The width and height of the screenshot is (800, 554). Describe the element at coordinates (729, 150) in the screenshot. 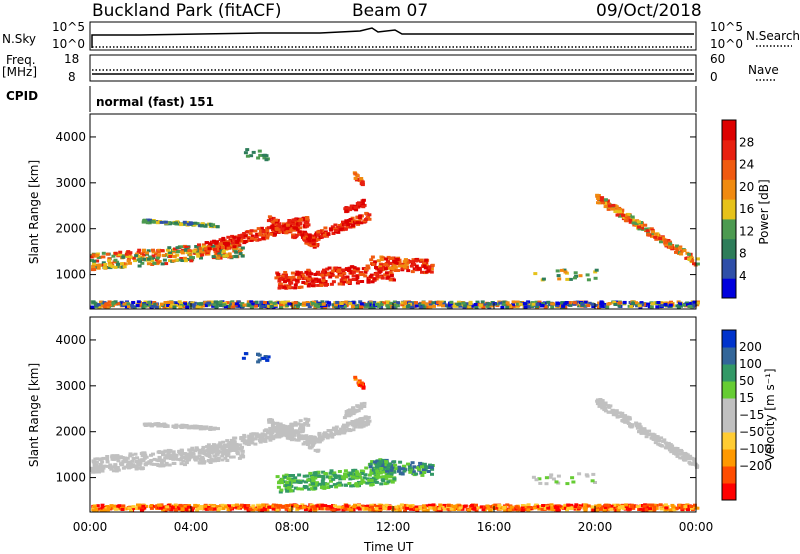

I see `power-colorbar-segment` at that location.